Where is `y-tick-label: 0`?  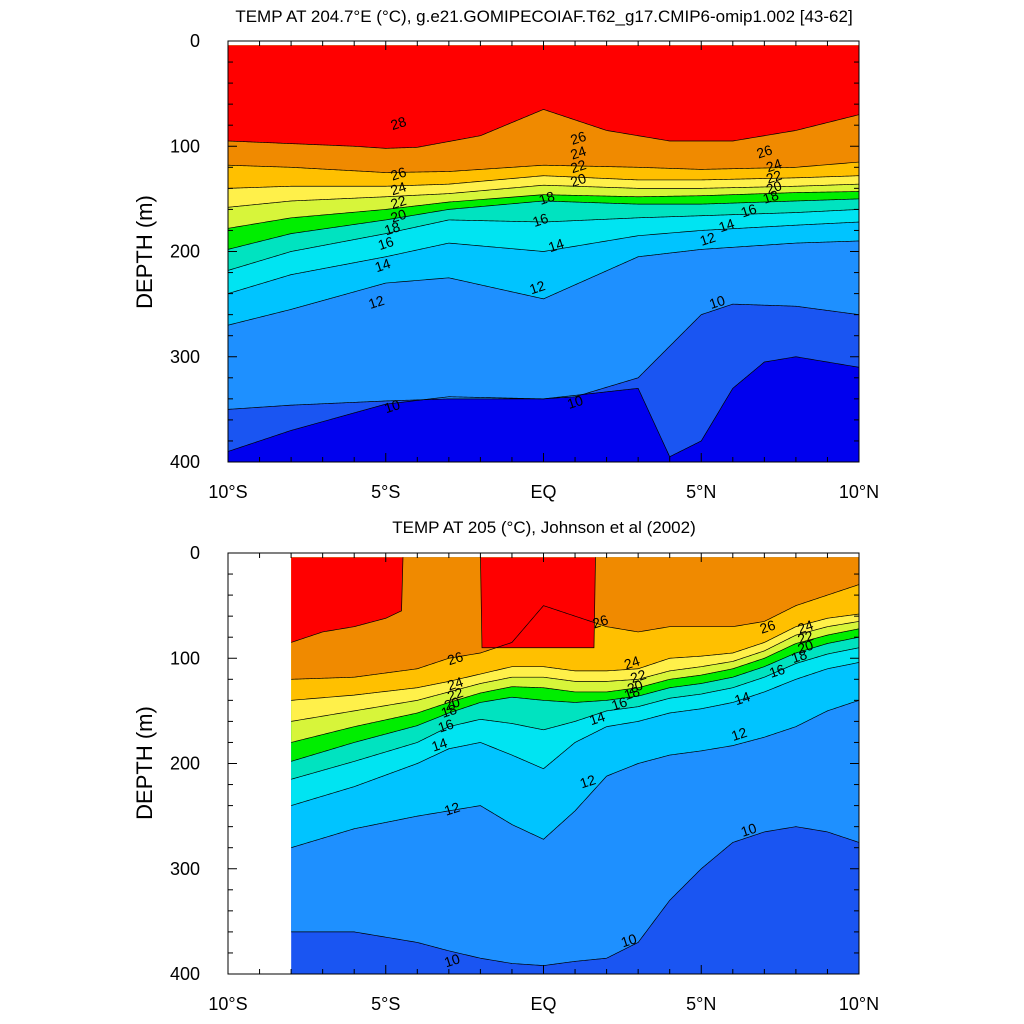 y-tick-label: 0 is located at coordinates (195, 553).